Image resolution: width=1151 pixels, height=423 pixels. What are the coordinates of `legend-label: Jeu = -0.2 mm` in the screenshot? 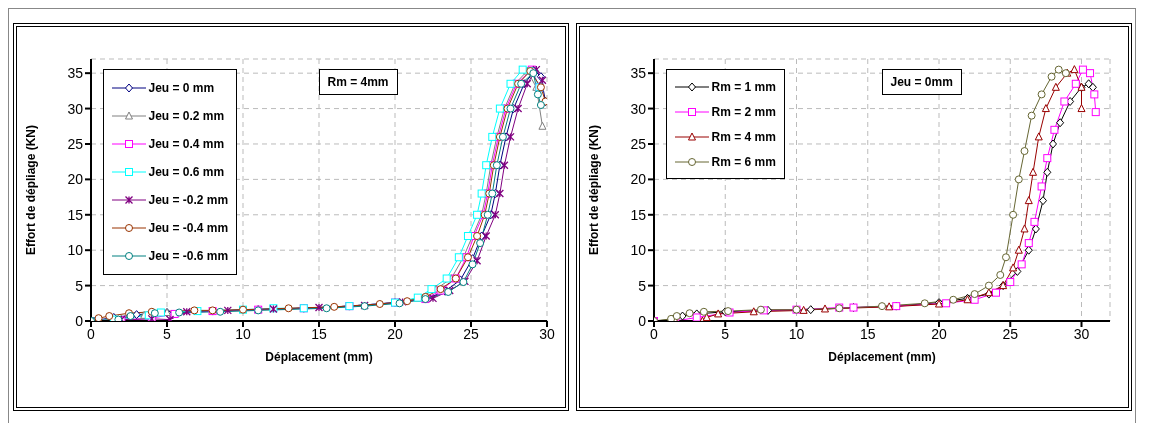 It's located at (188, 200).